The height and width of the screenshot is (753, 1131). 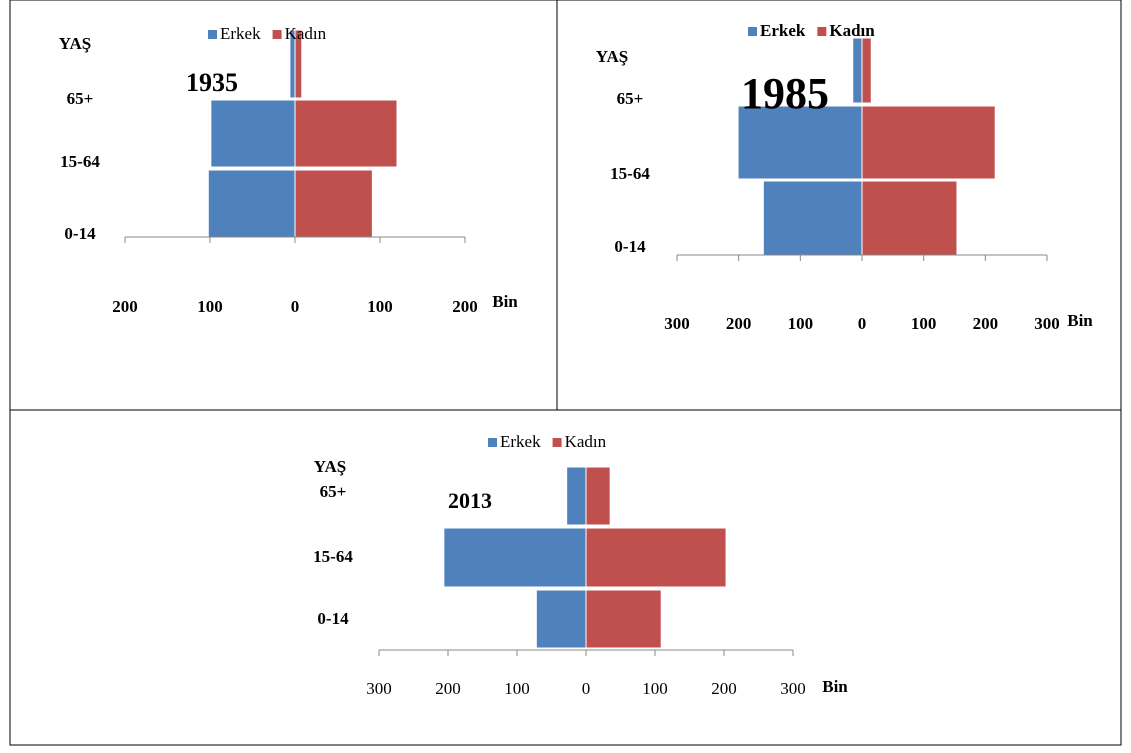 What do you see at coordinates (470, 500) in the screenshot?
I see `chart-title: 2013` at bounding box center [470, 500].